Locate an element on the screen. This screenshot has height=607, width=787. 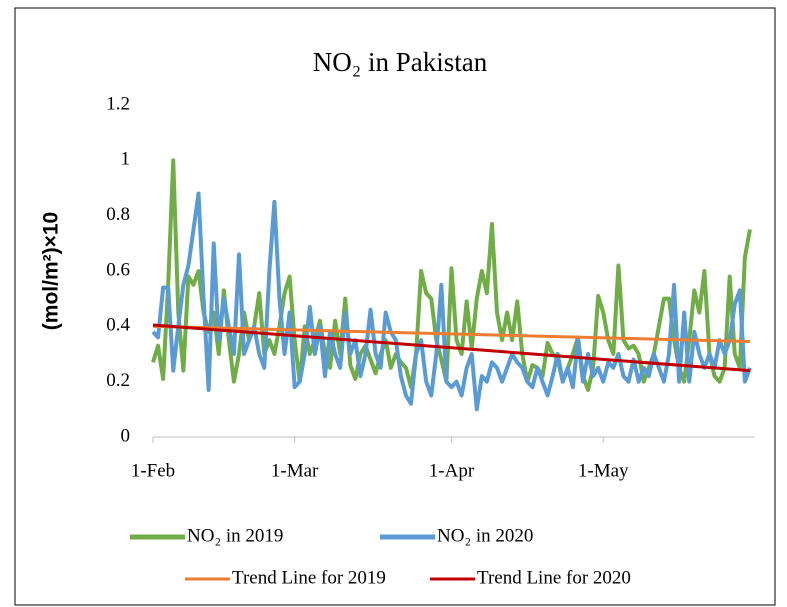
y-tick-label: 0.6 is located at coordinates (118, 269).